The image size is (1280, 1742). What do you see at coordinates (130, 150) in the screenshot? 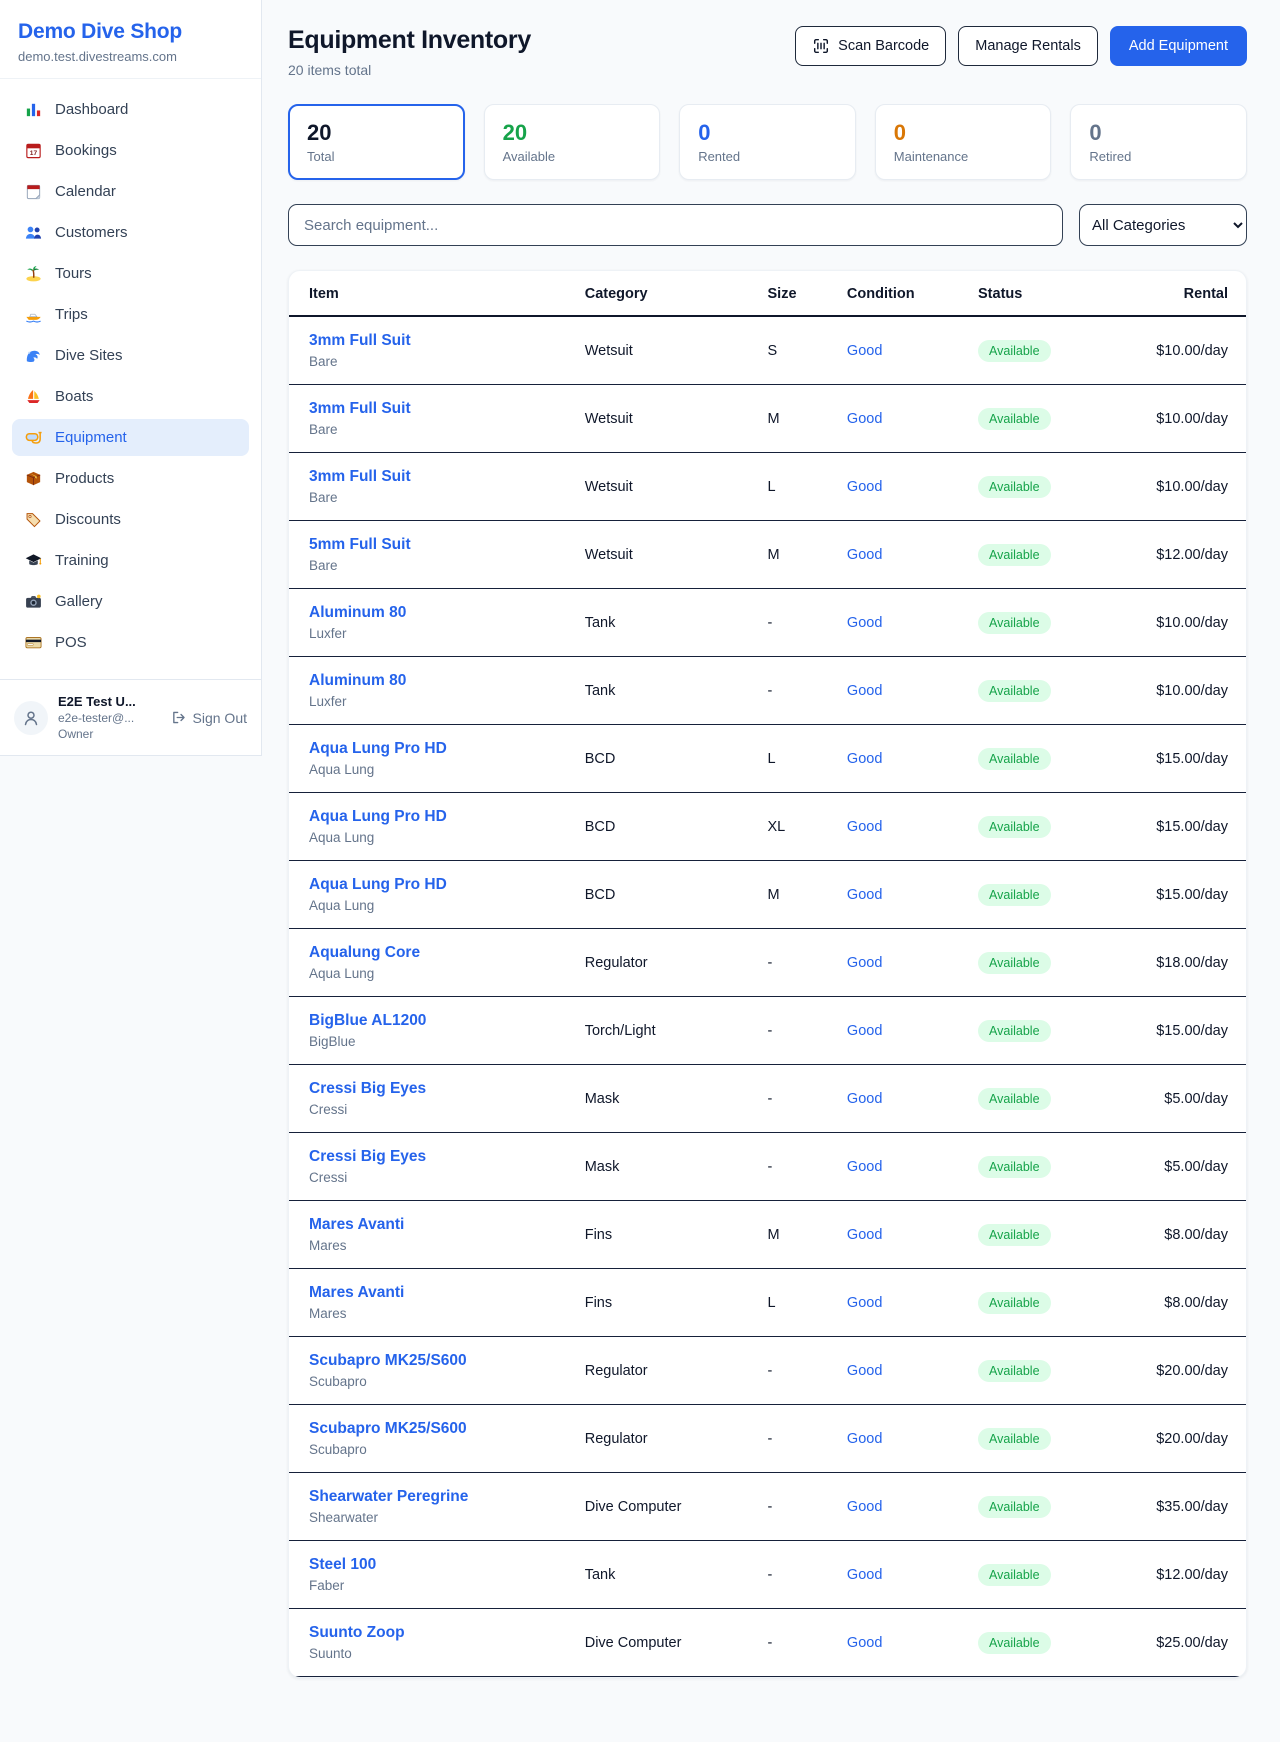
I see `sidebar-item: Bookings` at bounding box center [130, 150].